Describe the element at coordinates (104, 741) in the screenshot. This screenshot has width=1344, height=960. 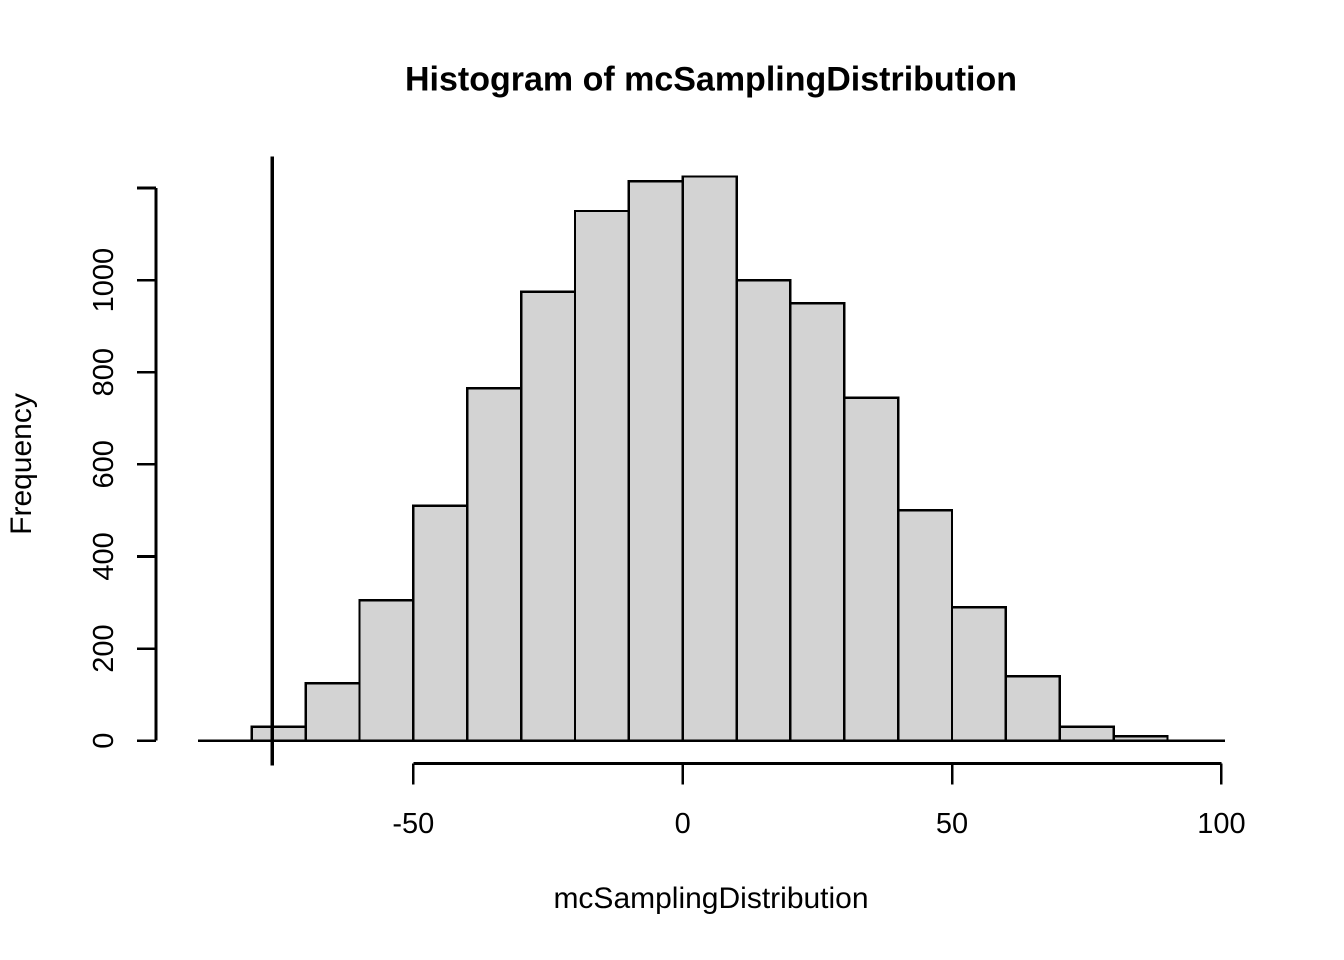
I see `y-axis-tick-label: 0` at that location.